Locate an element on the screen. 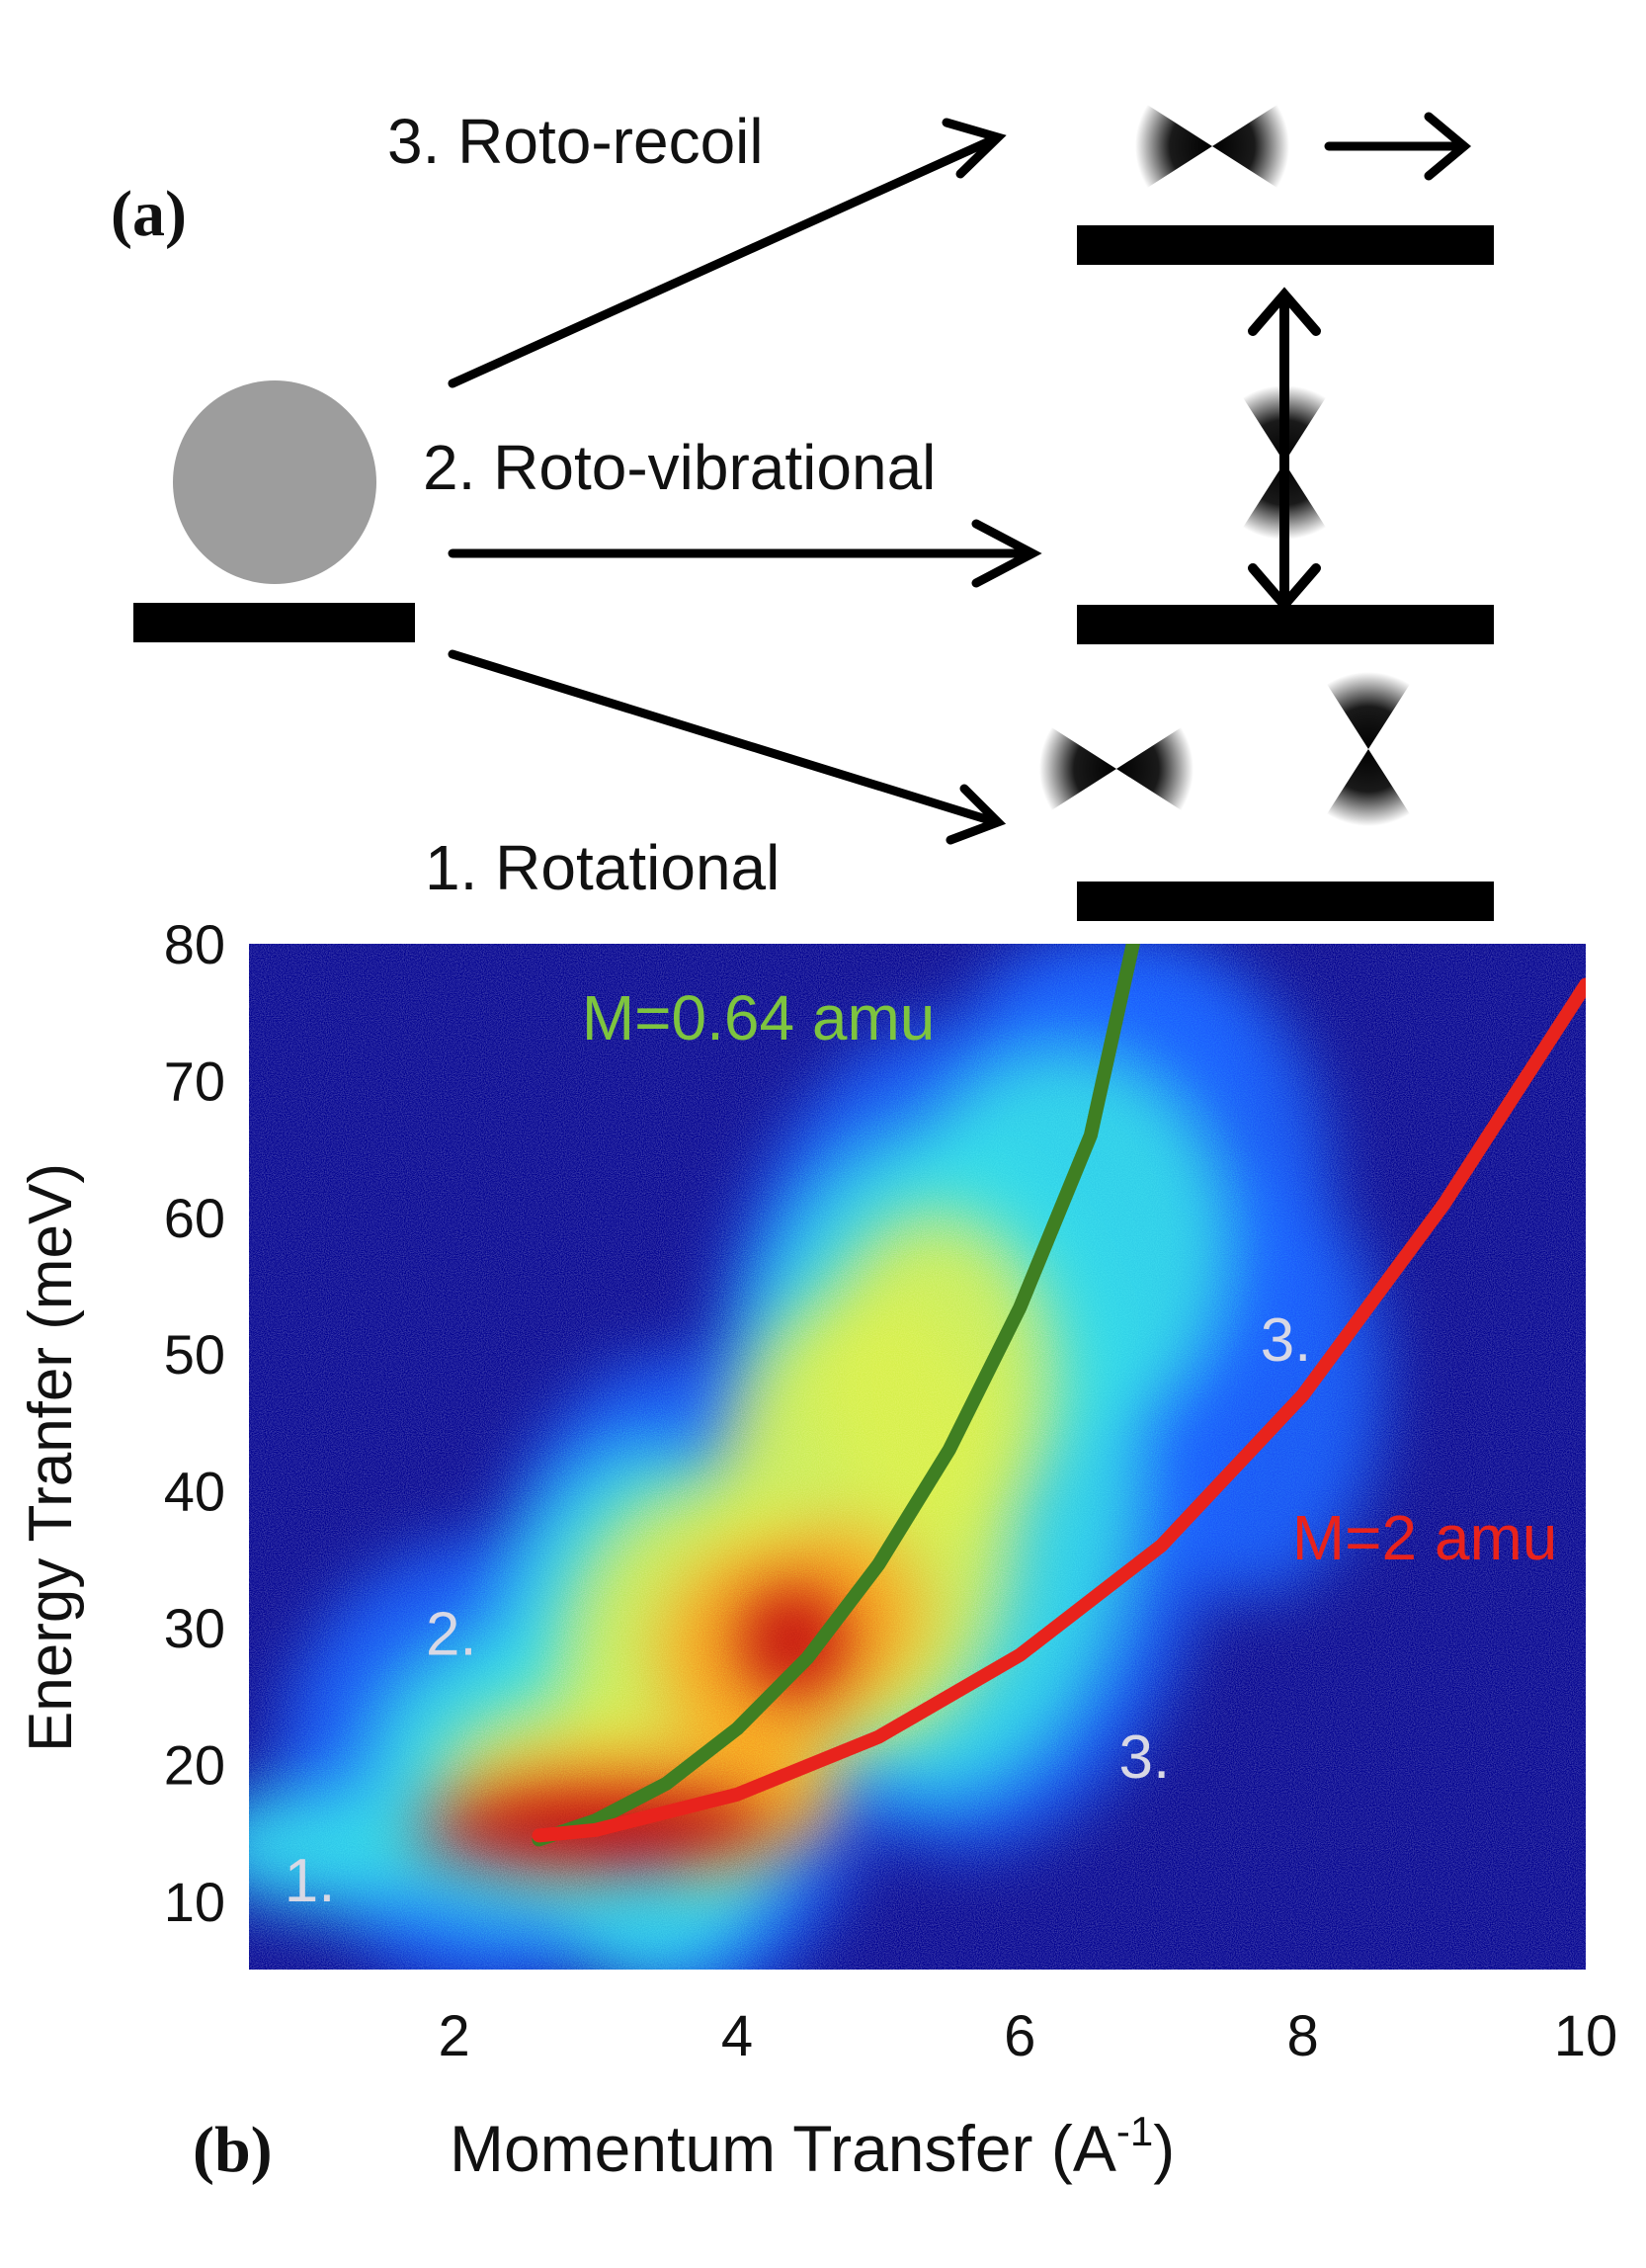  region-annotation: 2. is located at coordinates (451, 1635).